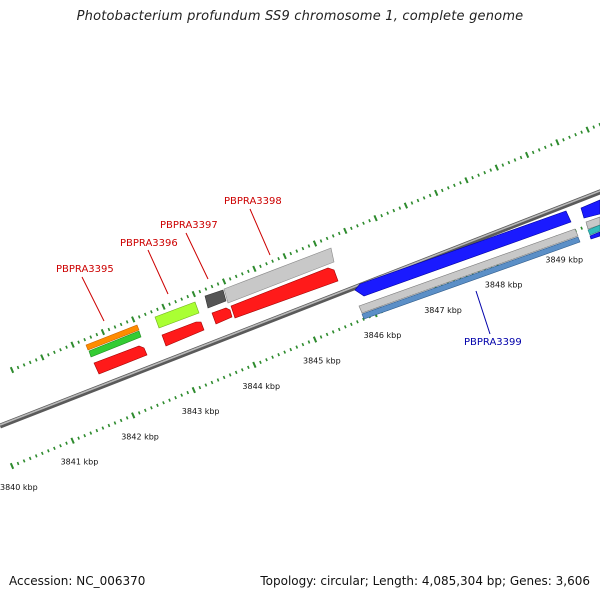  Describe the element at coordinates (120, 360) in the screenshot. I see `cds-3395-arrow` at that location.